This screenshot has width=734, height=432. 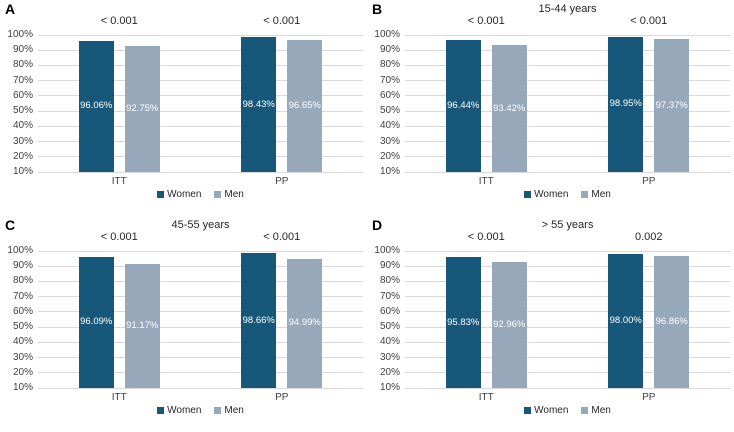 What do you see at coordinates (463, 322) in the screenshot?
I see `bar-value-label: 95.83%` at bounding box center [463, 322].